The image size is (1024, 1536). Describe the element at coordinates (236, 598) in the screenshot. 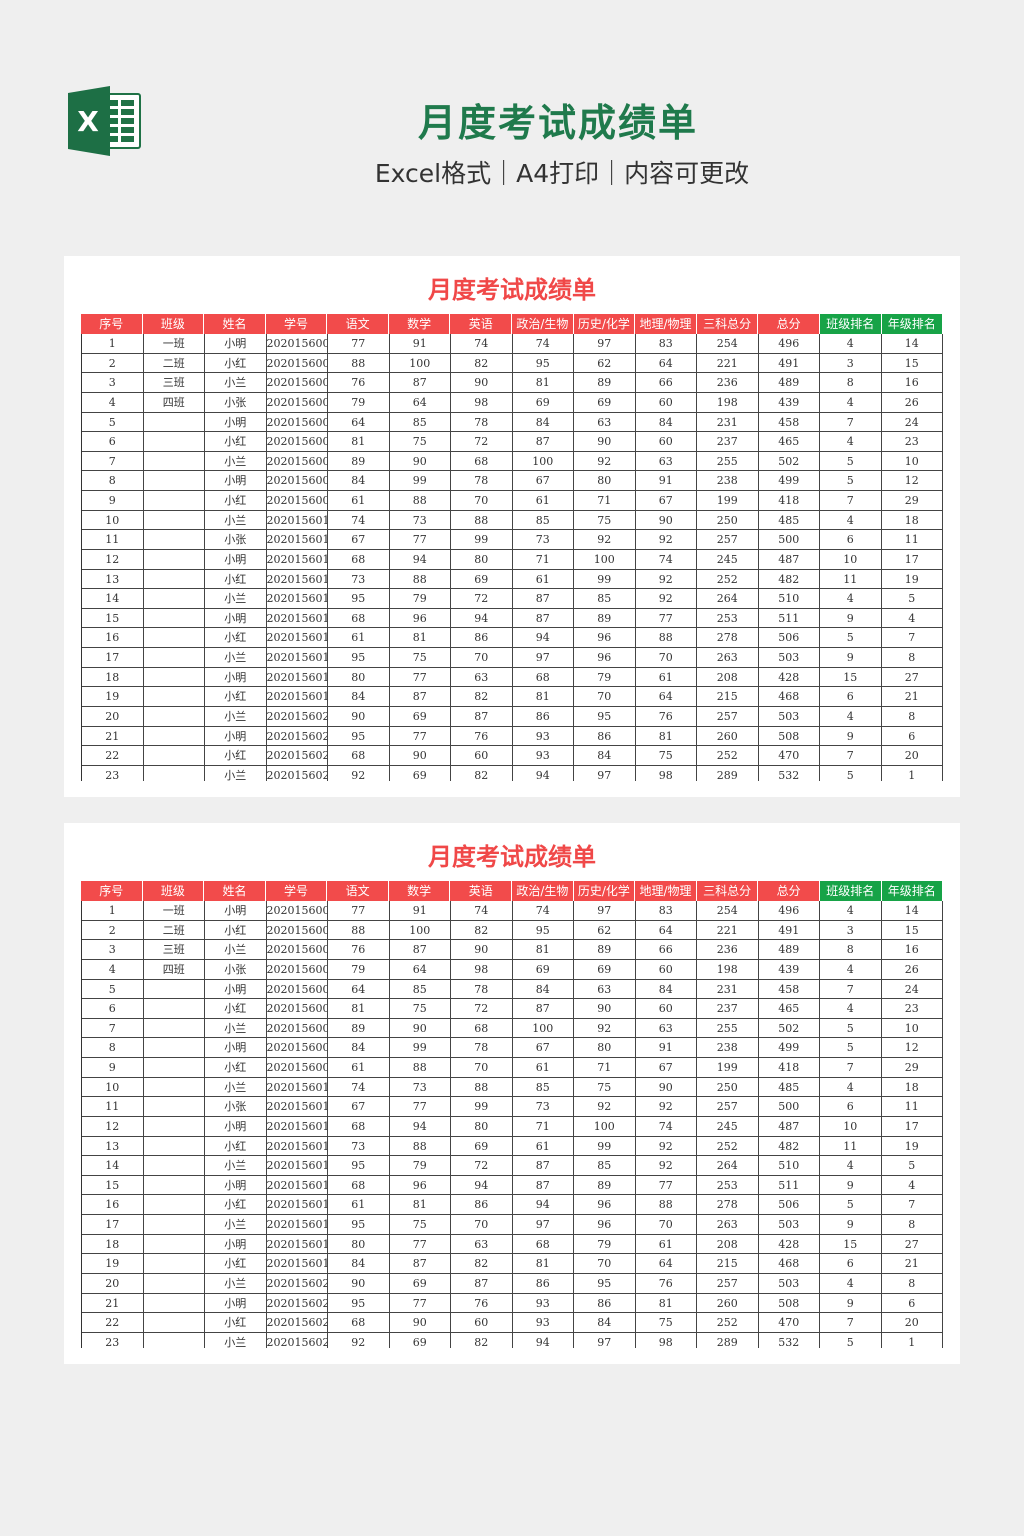

I see `table-cell: 小兰` at that location.